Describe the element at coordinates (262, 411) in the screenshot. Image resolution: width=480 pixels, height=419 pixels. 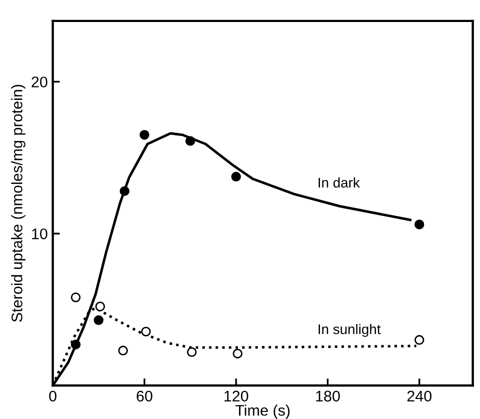
I see `x-axis-title: Time (s)` at that location.